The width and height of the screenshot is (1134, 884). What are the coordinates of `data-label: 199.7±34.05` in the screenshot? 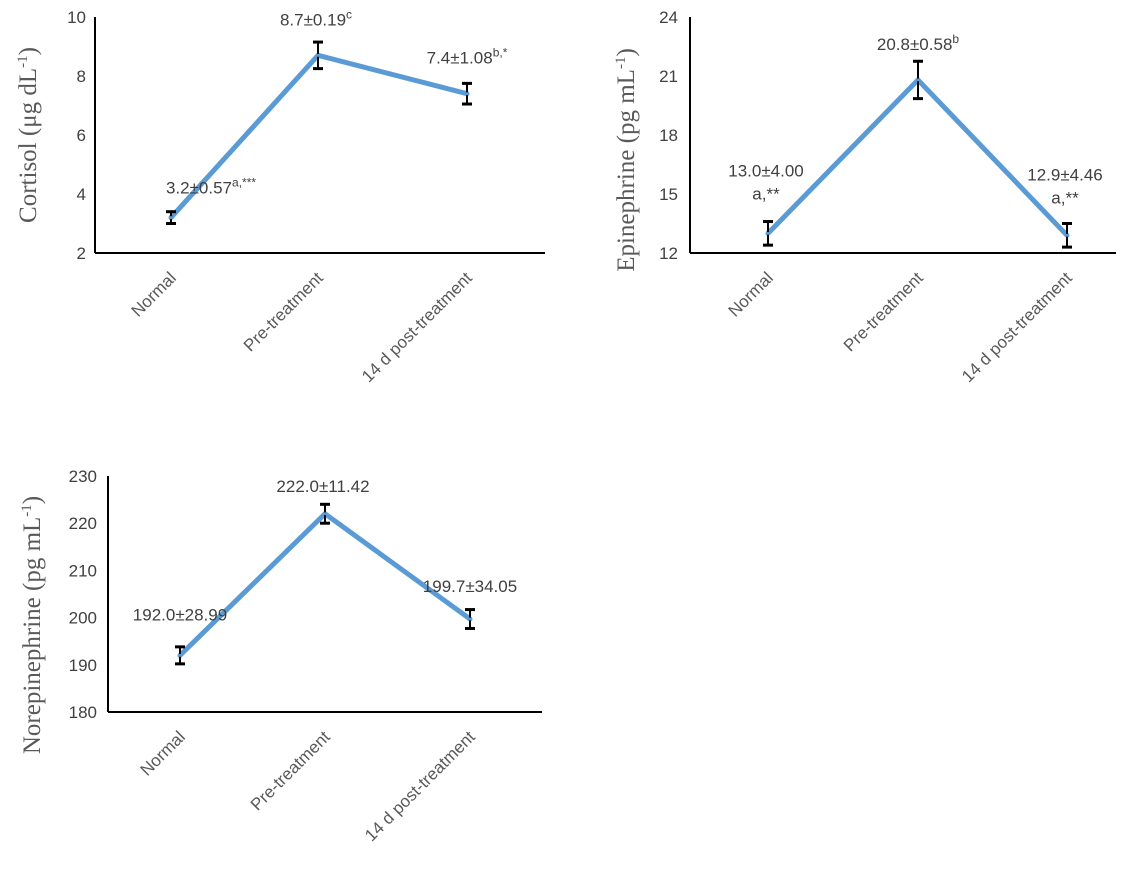 It's located at (470, 586).